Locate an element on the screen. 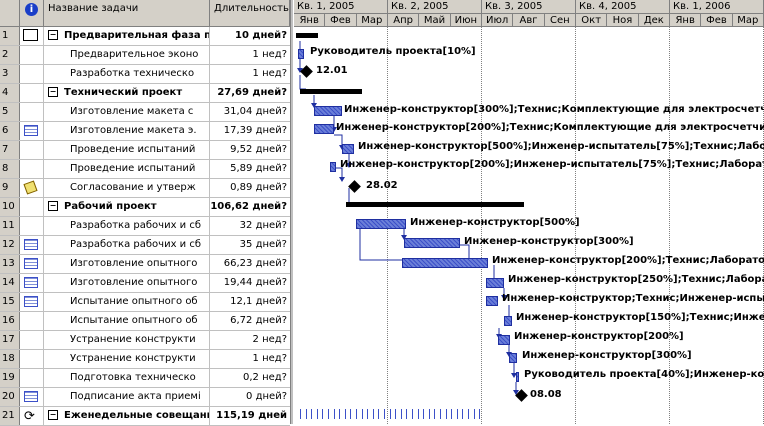 This screenshot has height=426, width=764. task-name-cell: Предварительное эконо is located at coordinates (127, 55).